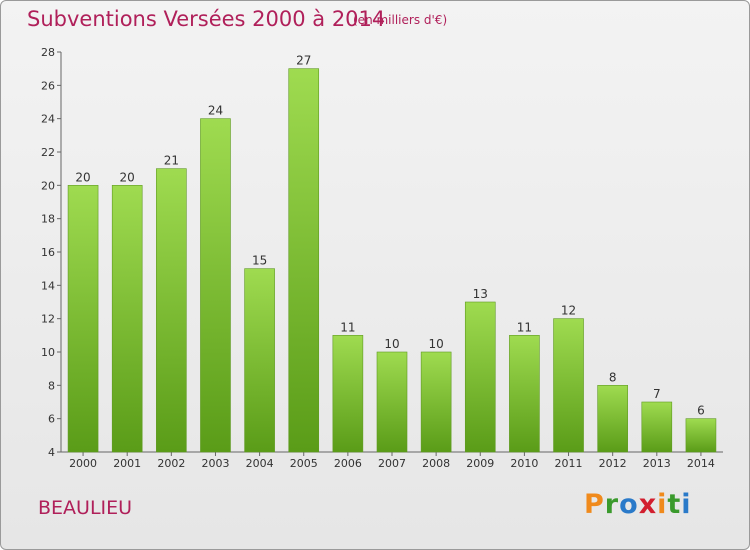 The height and width of the screenshot is (550, 750). Describe the element at coordinates (83, 463) in the screenshot. I see `x-tick-label: 2000` at that location.